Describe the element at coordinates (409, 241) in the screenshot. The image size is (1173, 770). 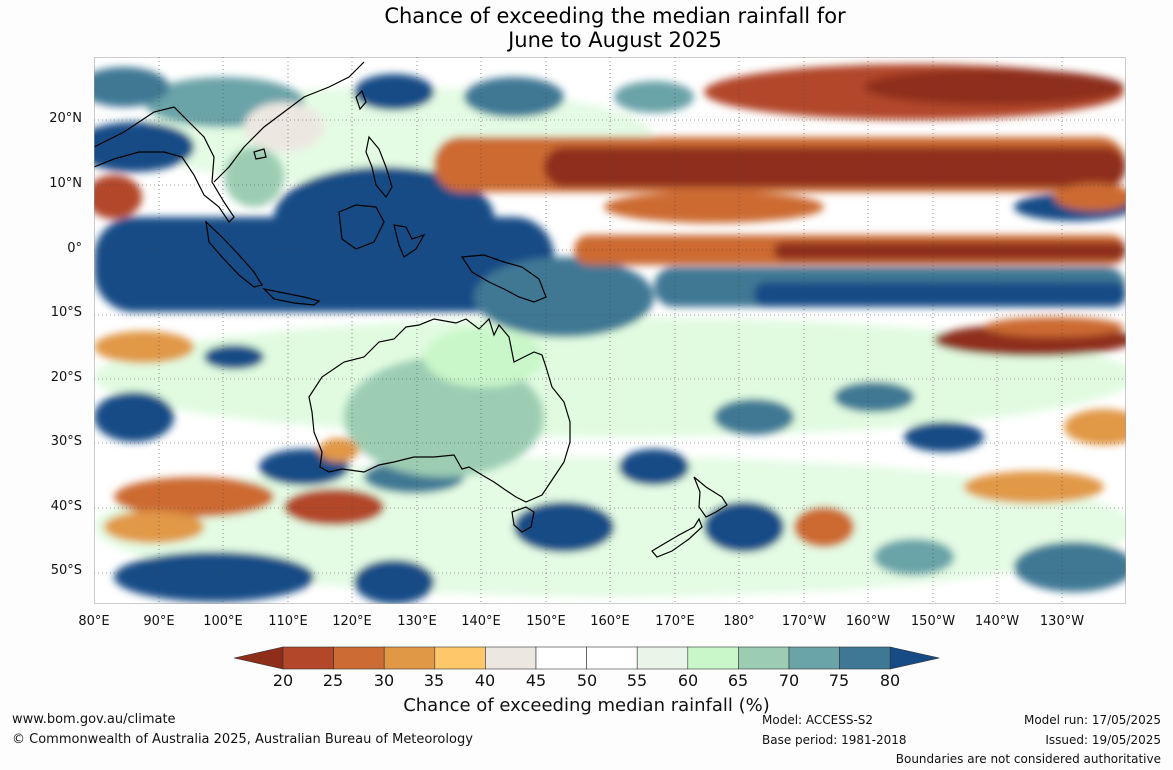
I see `sulawesi-coastline` at that location.